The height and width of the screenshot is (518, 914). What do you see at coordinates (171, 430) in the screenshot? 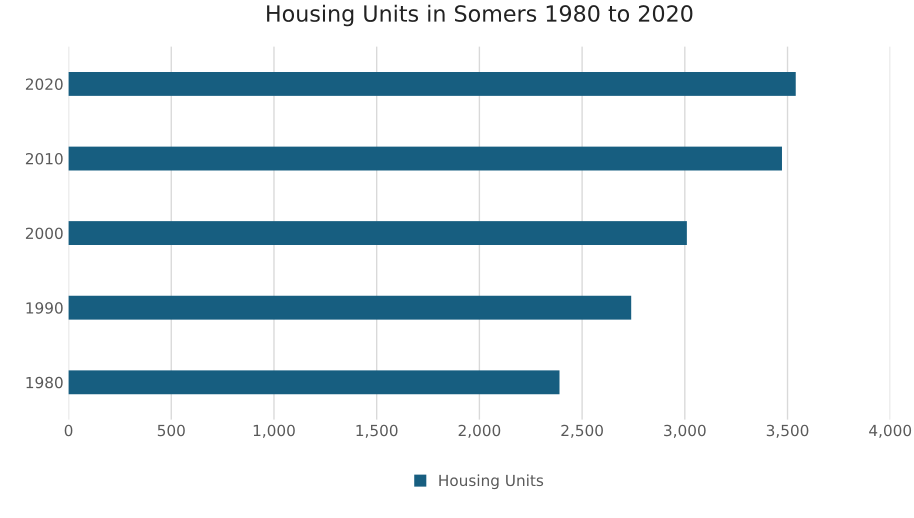
I see `x-tick-label: 500` at bounding box center [171, 430].